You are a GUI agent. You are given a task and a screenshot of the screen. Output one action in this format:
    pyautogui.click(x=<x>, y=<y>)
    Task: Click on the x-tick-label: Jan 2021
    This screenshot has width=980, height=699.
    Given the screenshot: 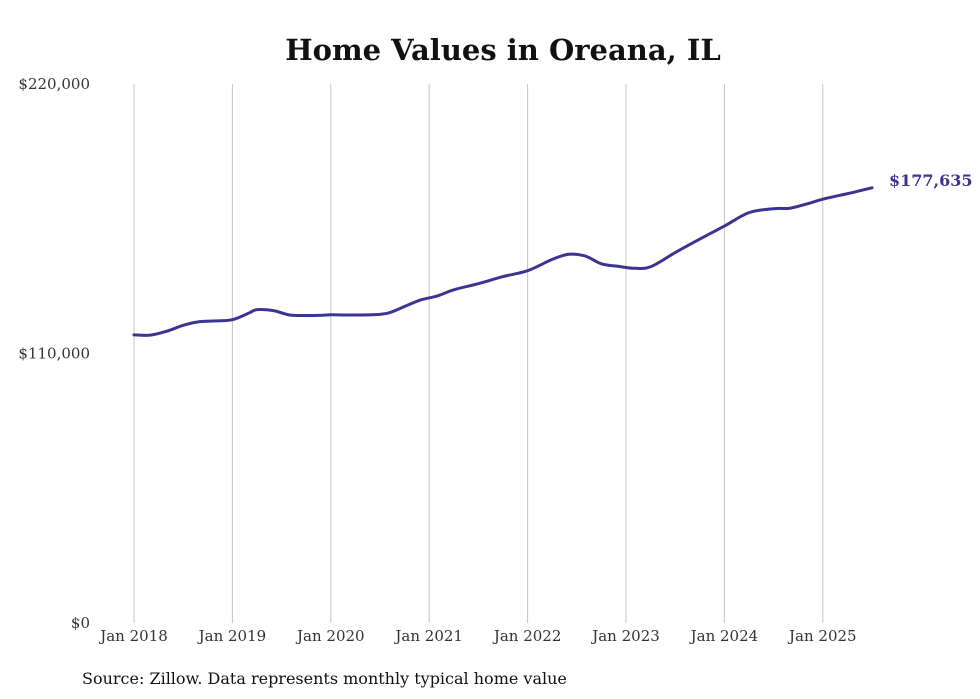 What is the action you would take?
    pyautogui.click(x=428, y=636)
    